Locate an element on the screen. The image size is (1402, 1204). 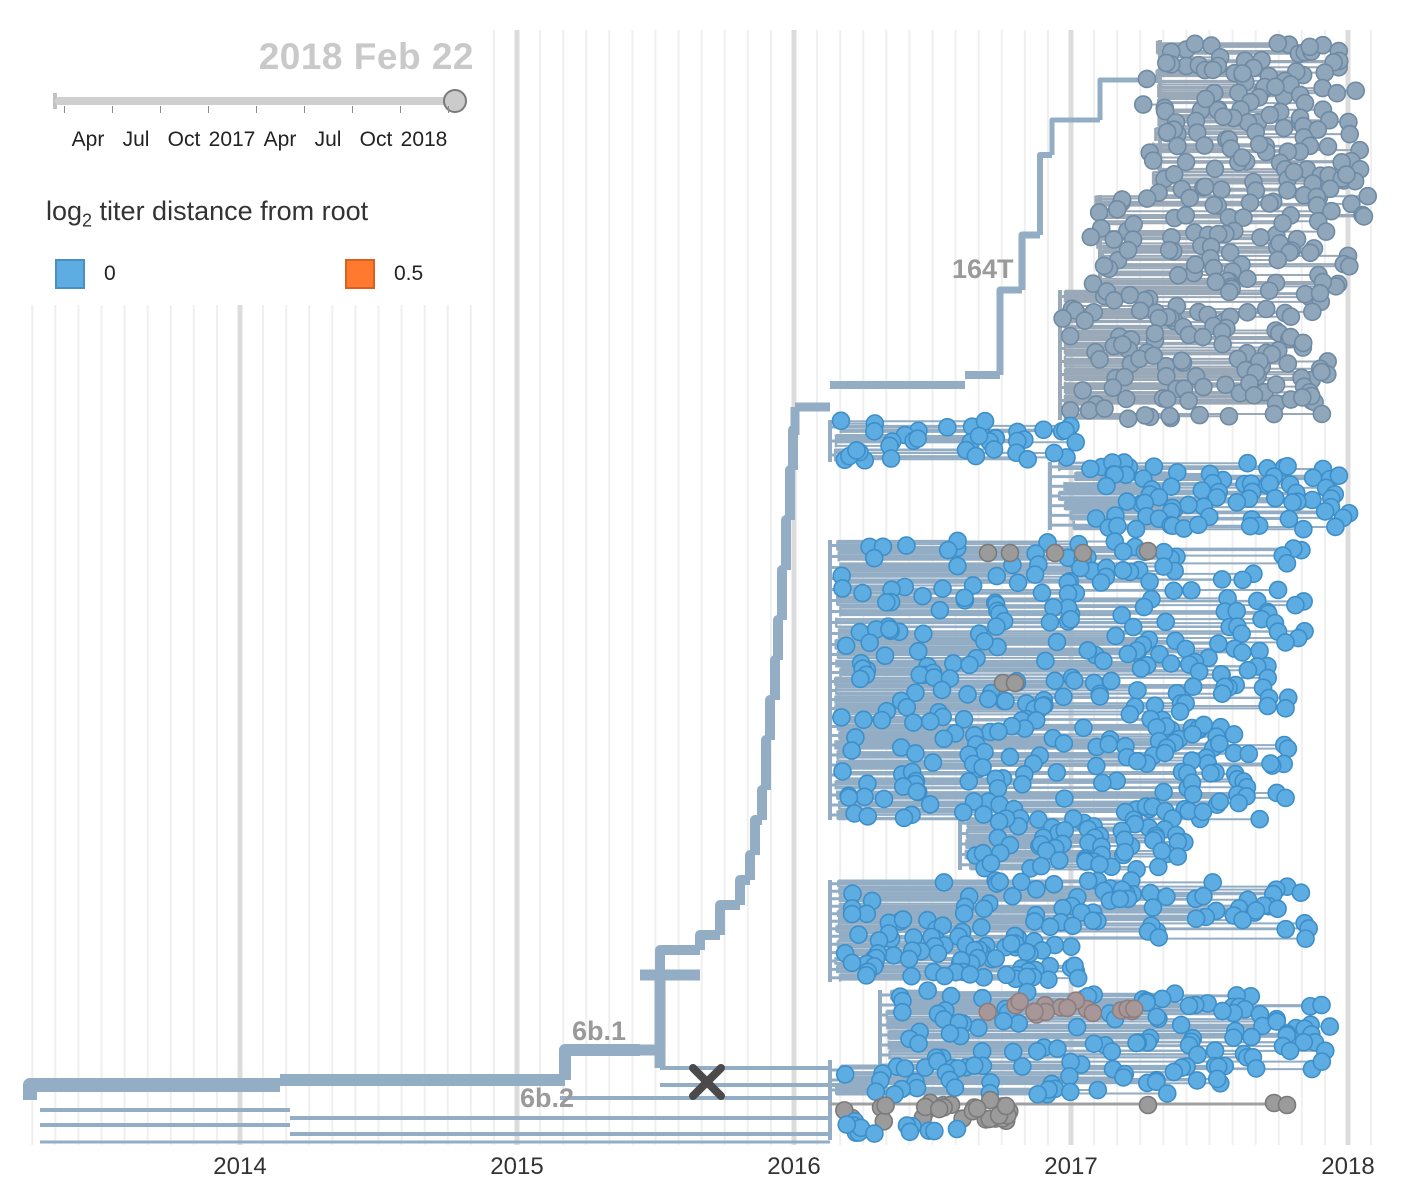
date-slider-handle is located at coordinates (455, 101).